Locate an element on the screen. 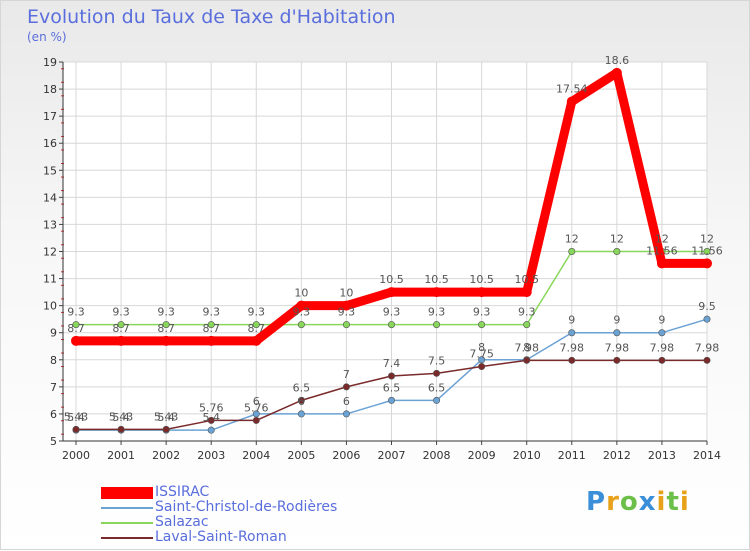  x-tick-label: 2013 is located at coordinates (662, 455).